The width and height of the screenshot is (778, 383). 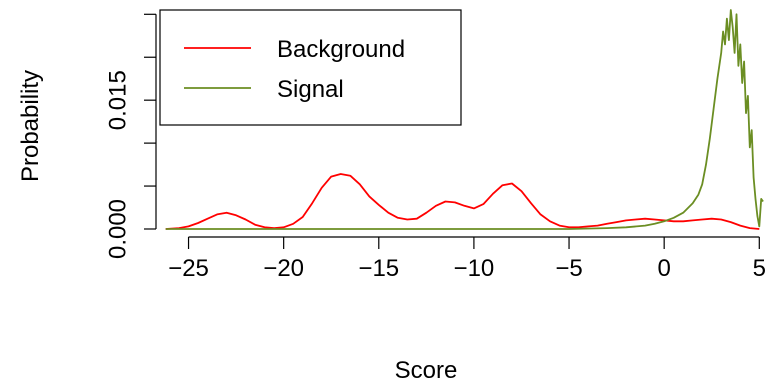 What do you see at coordinates (426, 370) in the screenshot?
I see `x-axis-title: Score` at bounding box center [426, 370].